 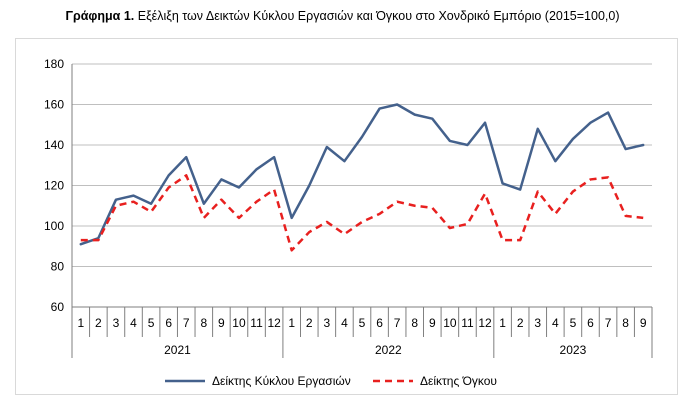 What do you see at coordinates (54, 226) in the screenshot?
I see `y-tick-label: 100` at bounding box center [54, 226].